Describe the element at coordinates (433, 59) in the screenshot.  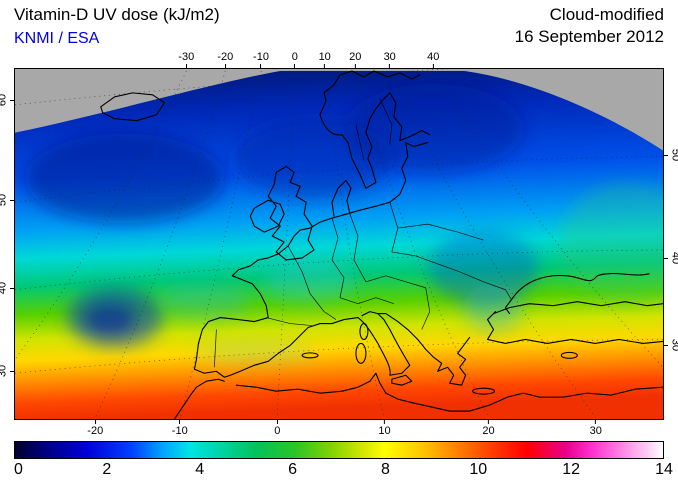
I see `top-axis-label: 40` at that location.